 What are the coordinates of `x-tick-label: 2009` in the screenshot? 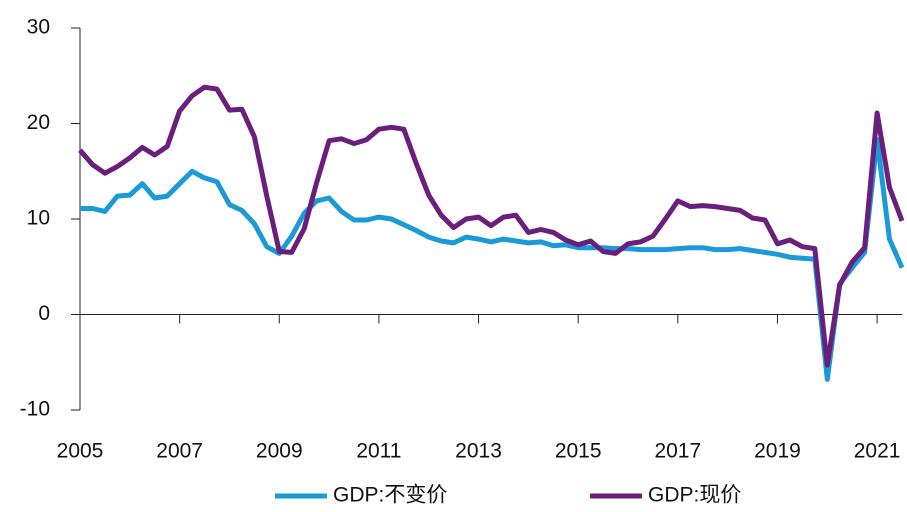 It's located at (279, 451).